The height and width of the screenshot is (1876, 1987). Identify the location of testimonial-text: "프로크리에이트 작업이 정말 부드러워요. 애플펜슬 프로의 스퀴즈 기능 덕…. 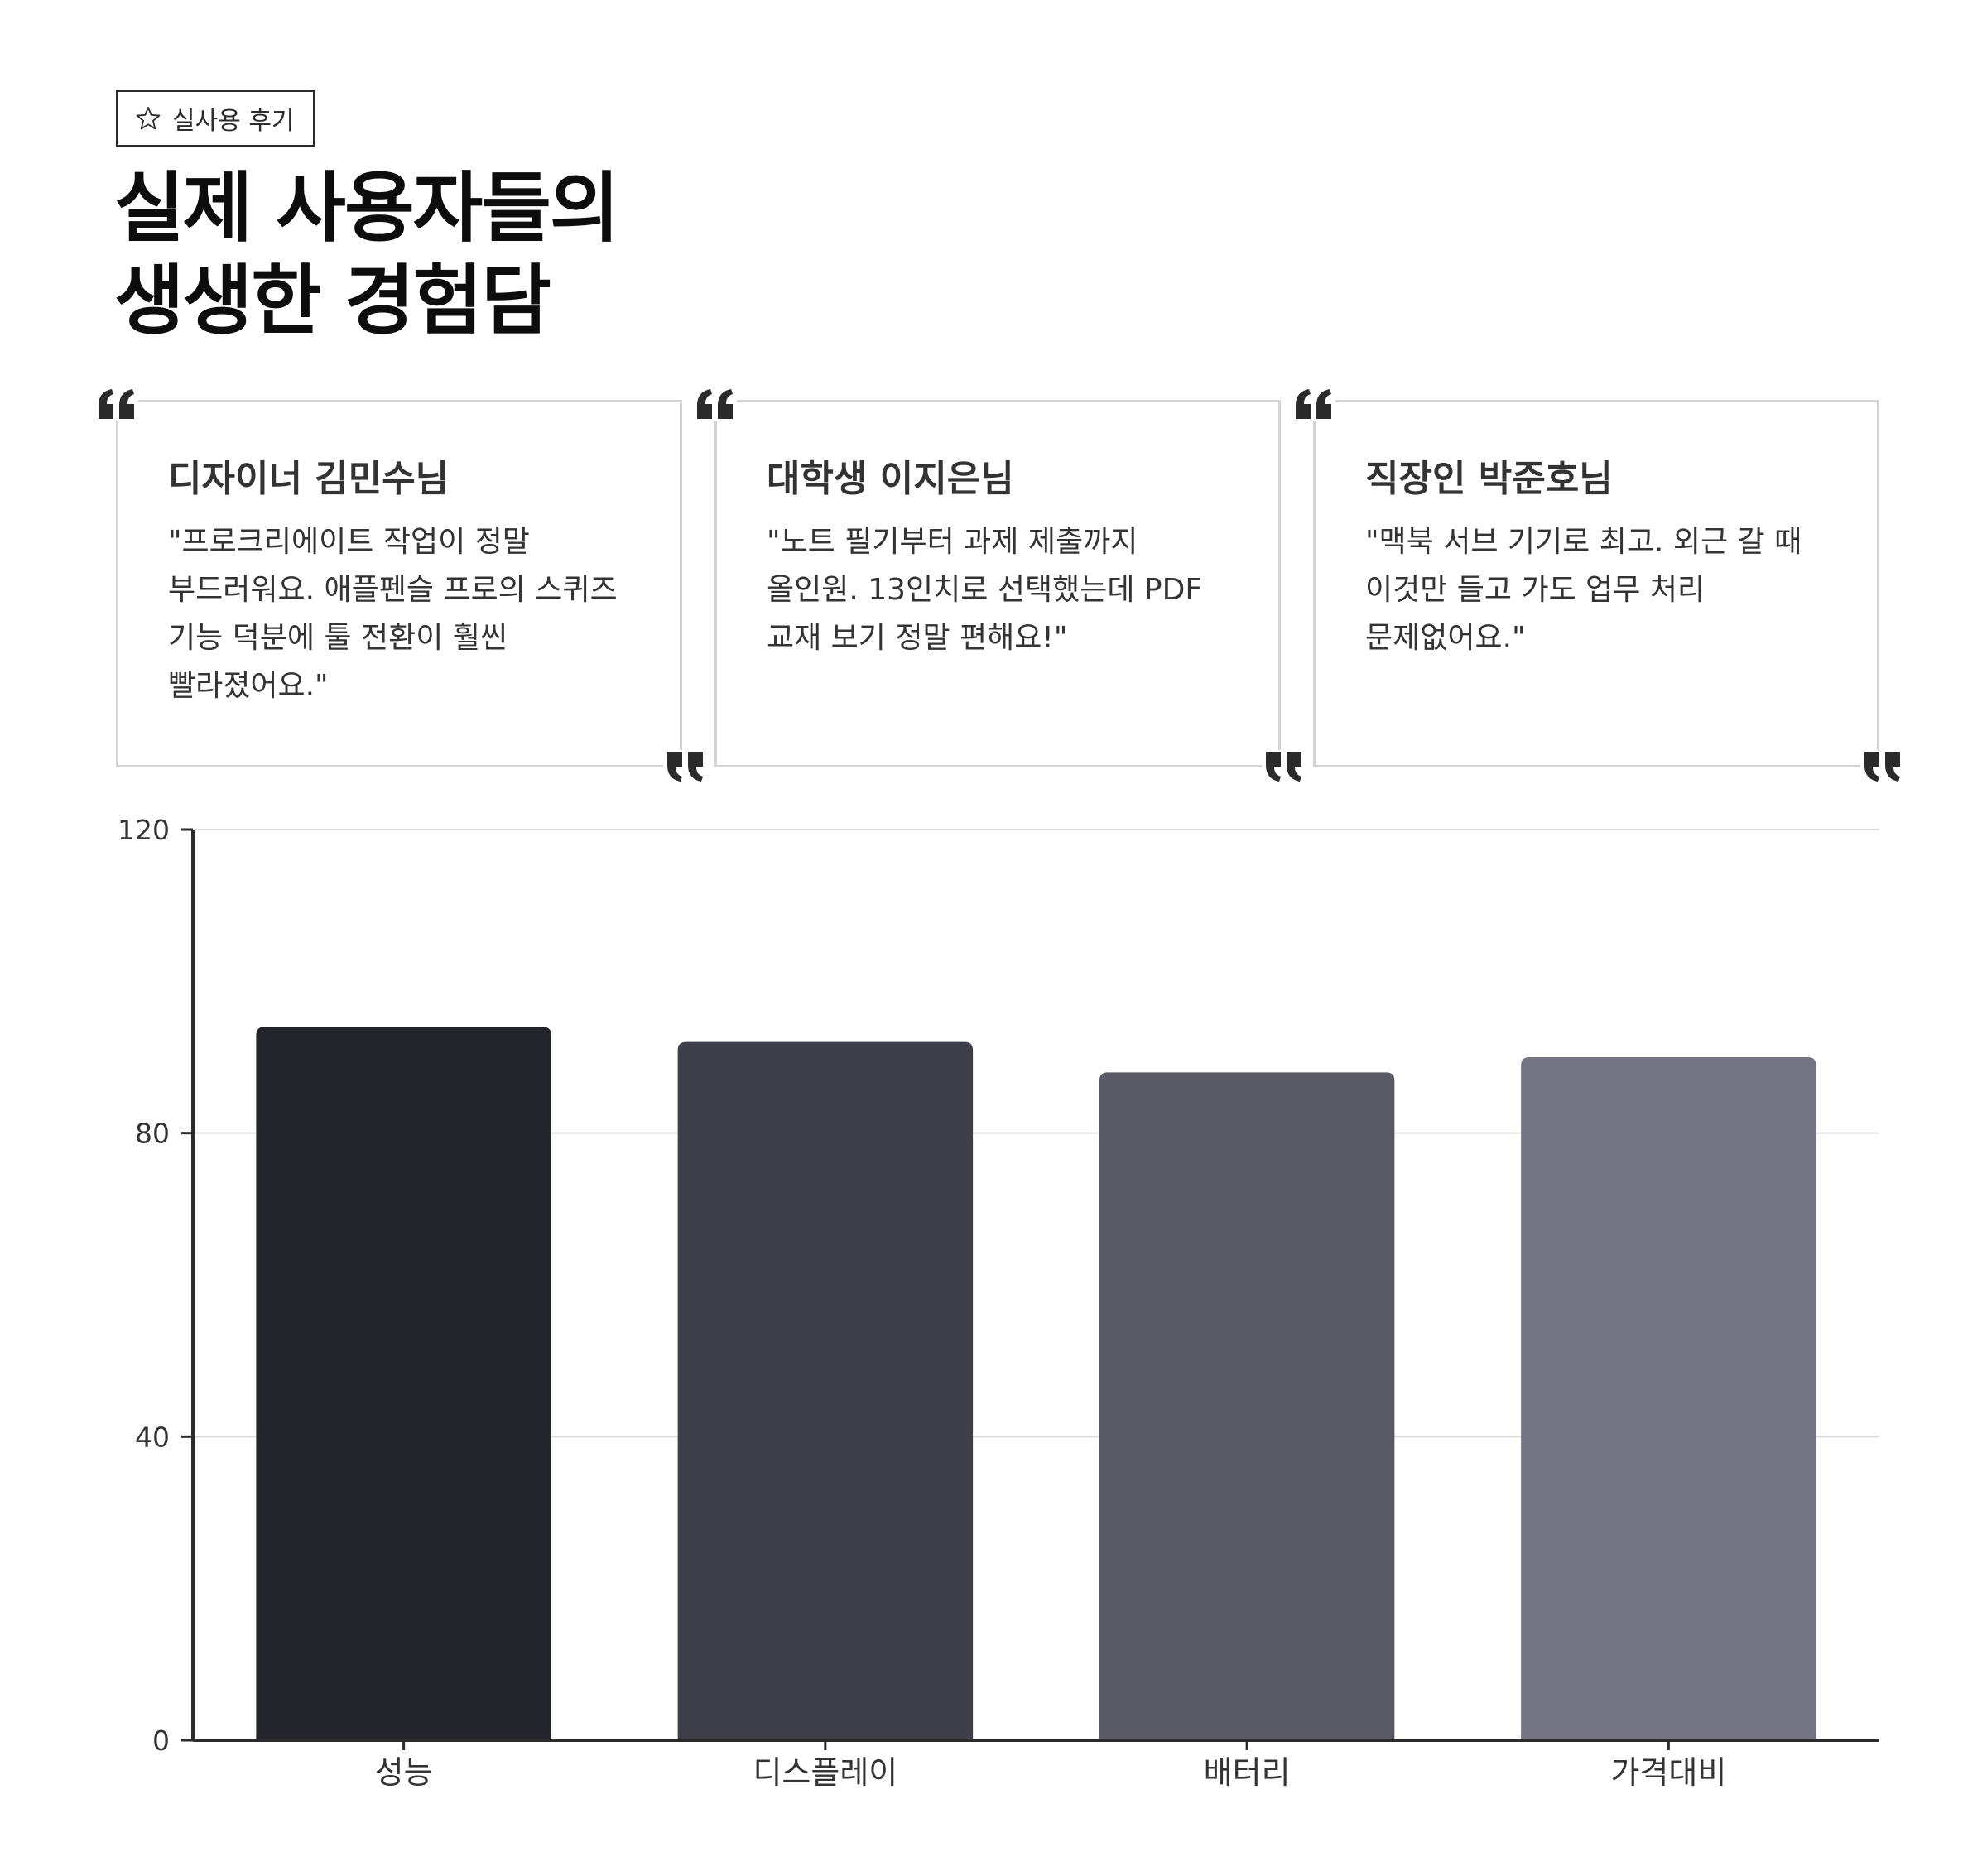
(393, 614).